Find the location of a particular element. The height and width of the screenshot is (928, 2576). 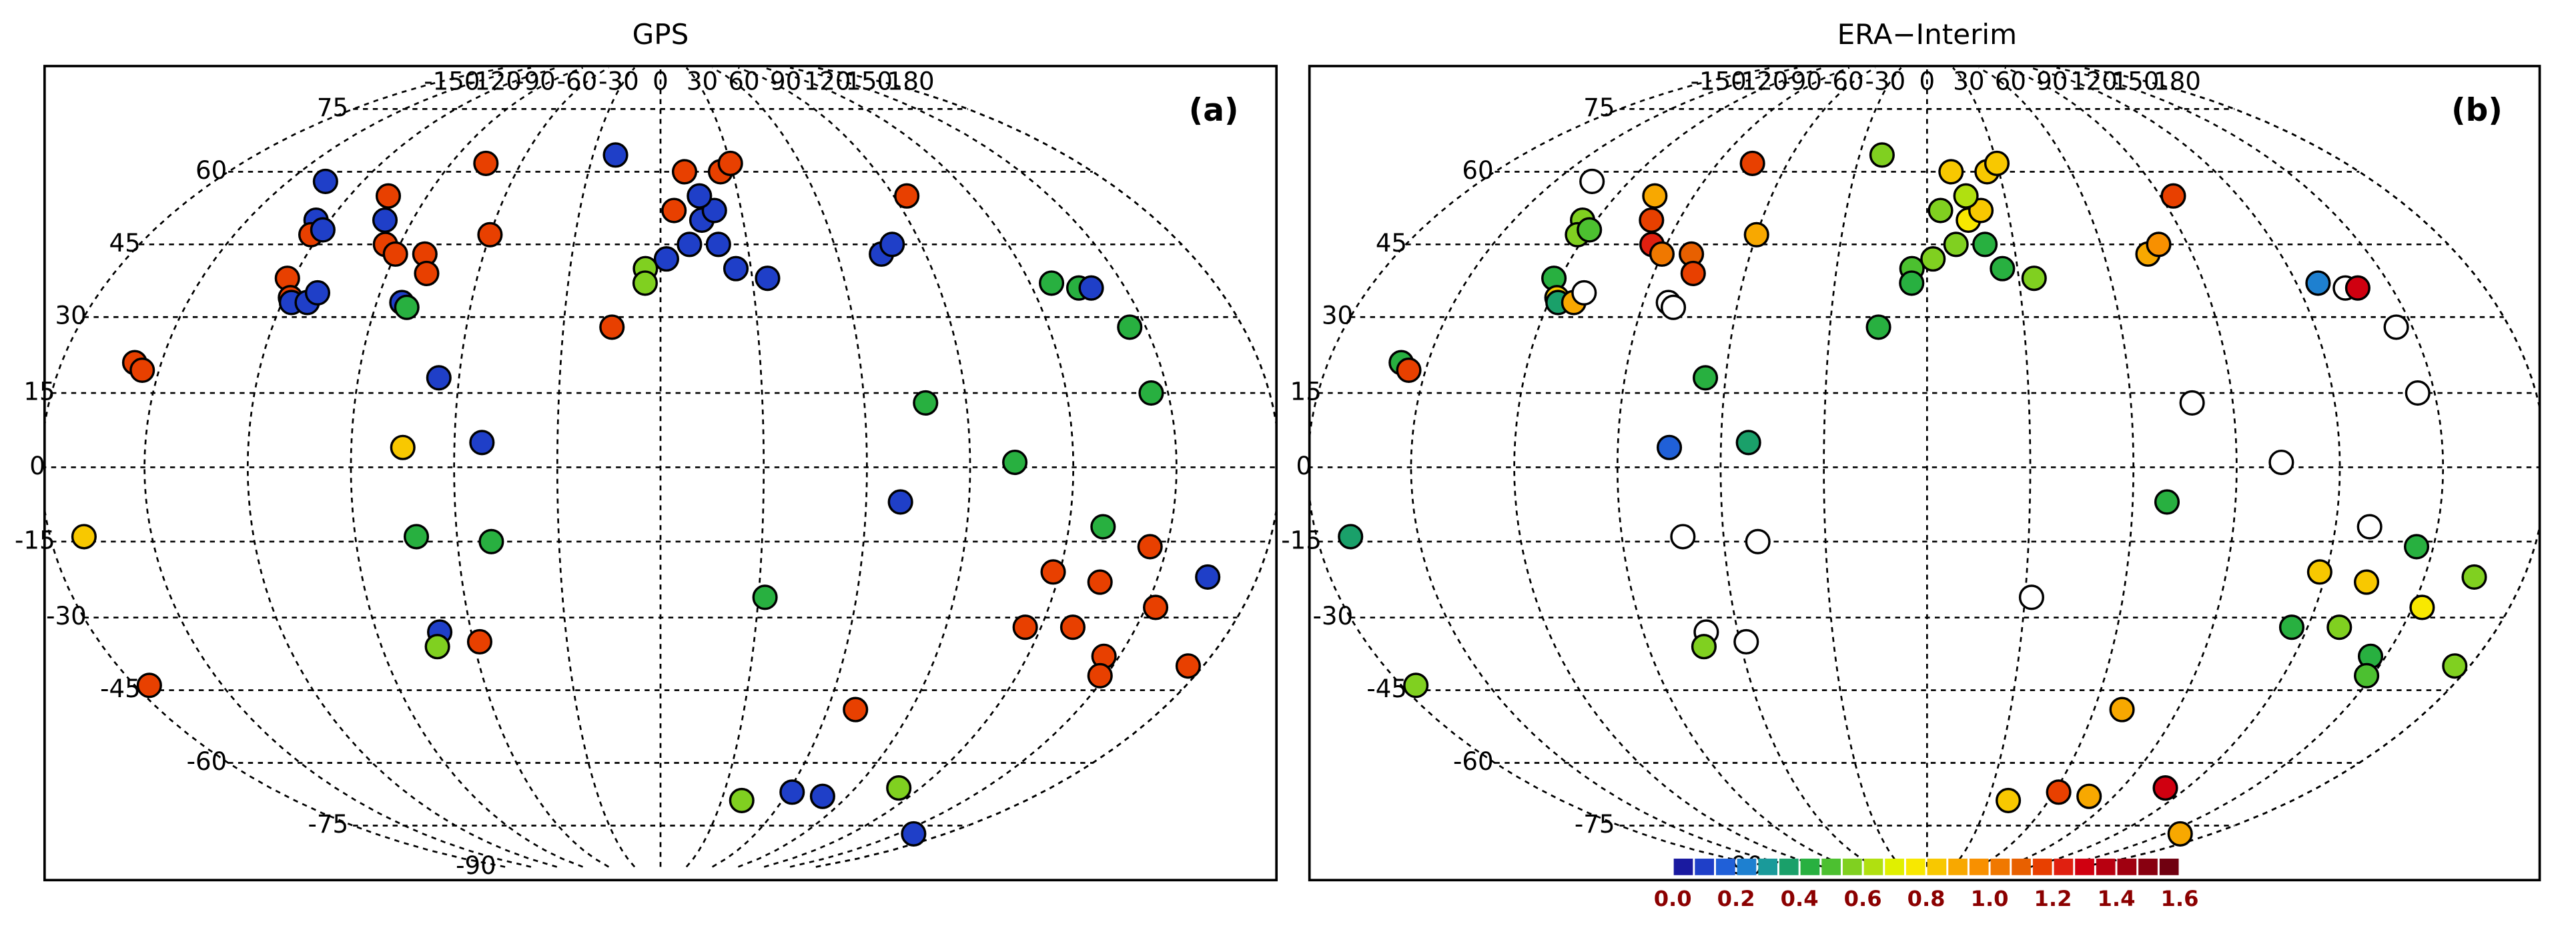

panel-label: (a) is located at coordinates (1214, 111).